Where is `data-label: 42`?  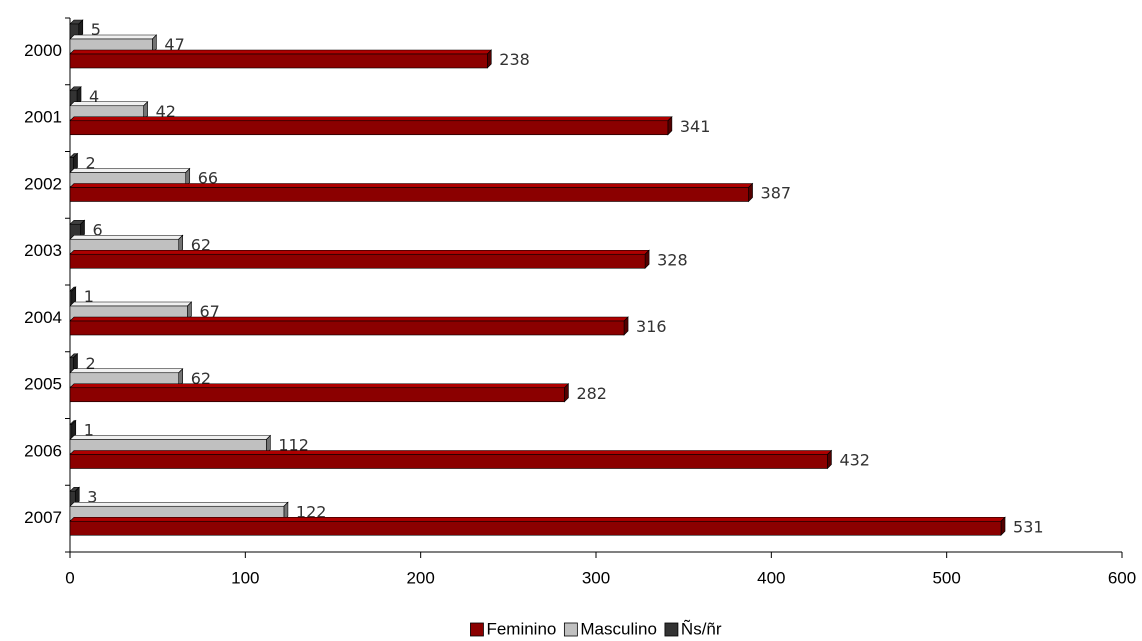
data-label: 42 is located at coordinates (166, 111).